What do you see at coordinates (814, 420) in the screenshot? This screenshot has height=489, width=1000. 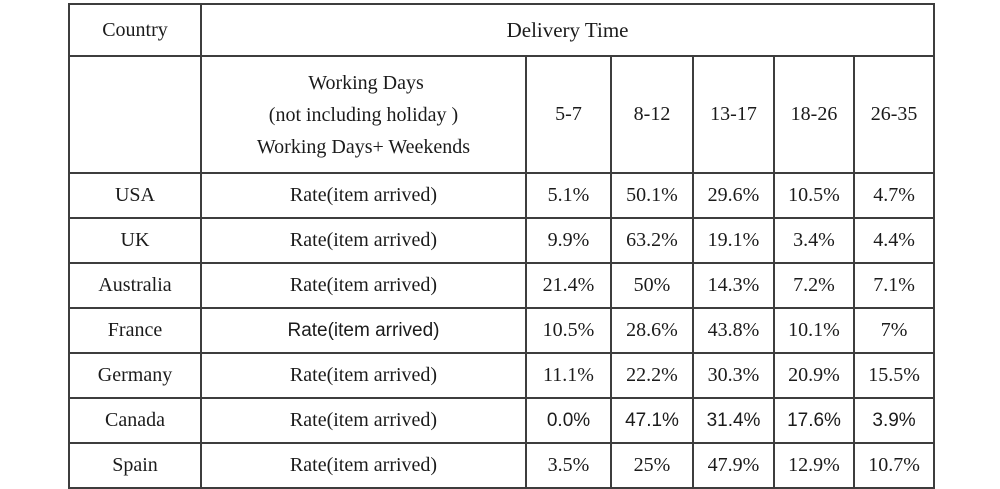 I see `rate-value-cell: 17.6%` at bounding box center [814, 420].